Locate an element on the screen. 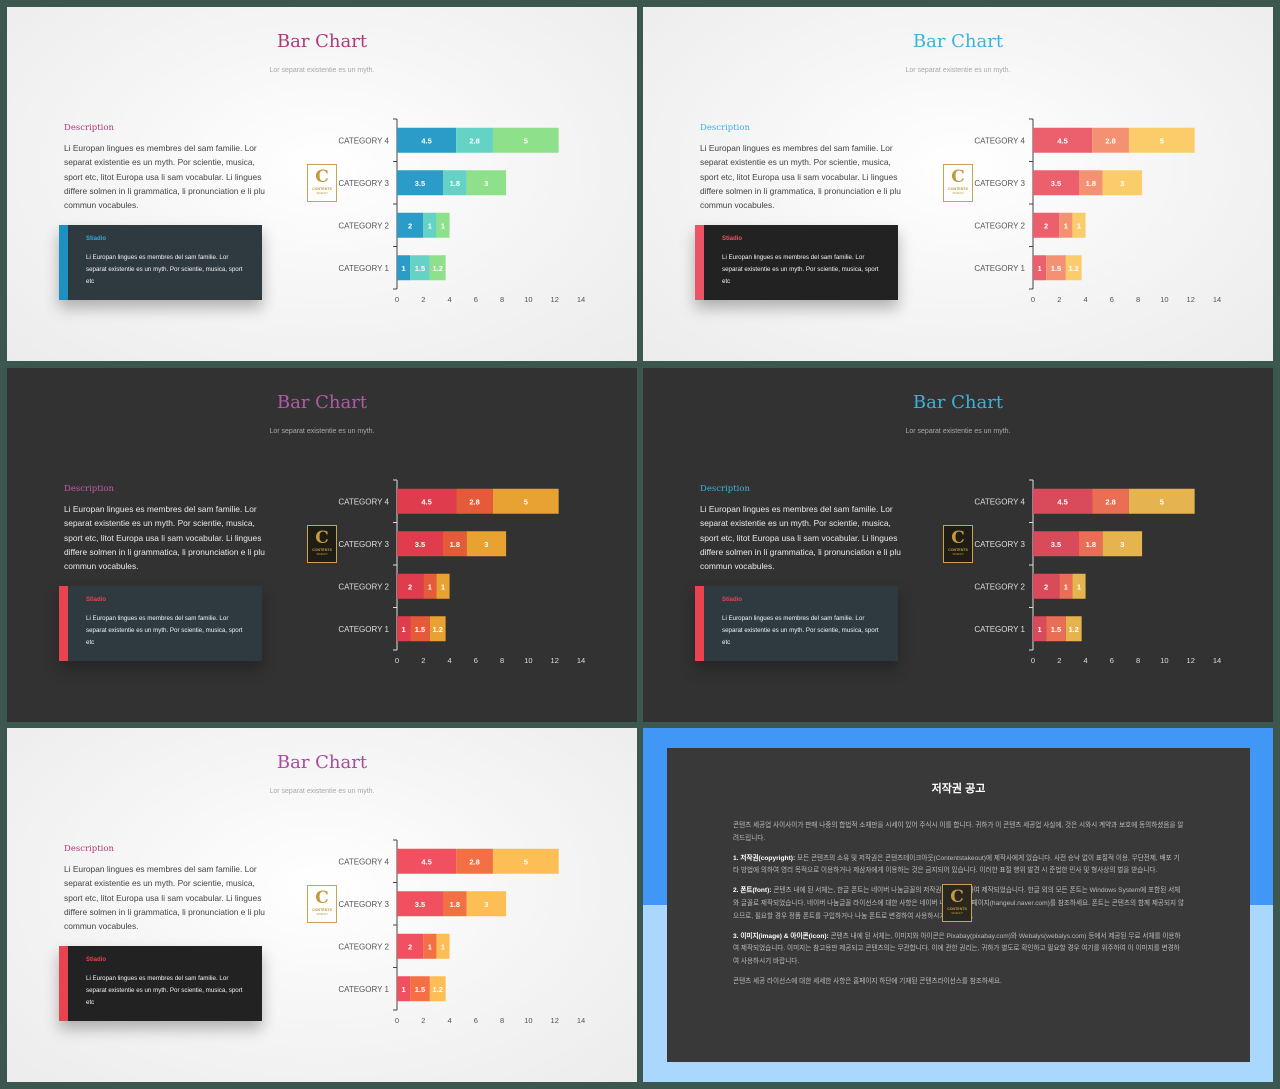 This screenshot has width=1280, height=1089. data-label: 5 is located at coordinates (1162, 501).